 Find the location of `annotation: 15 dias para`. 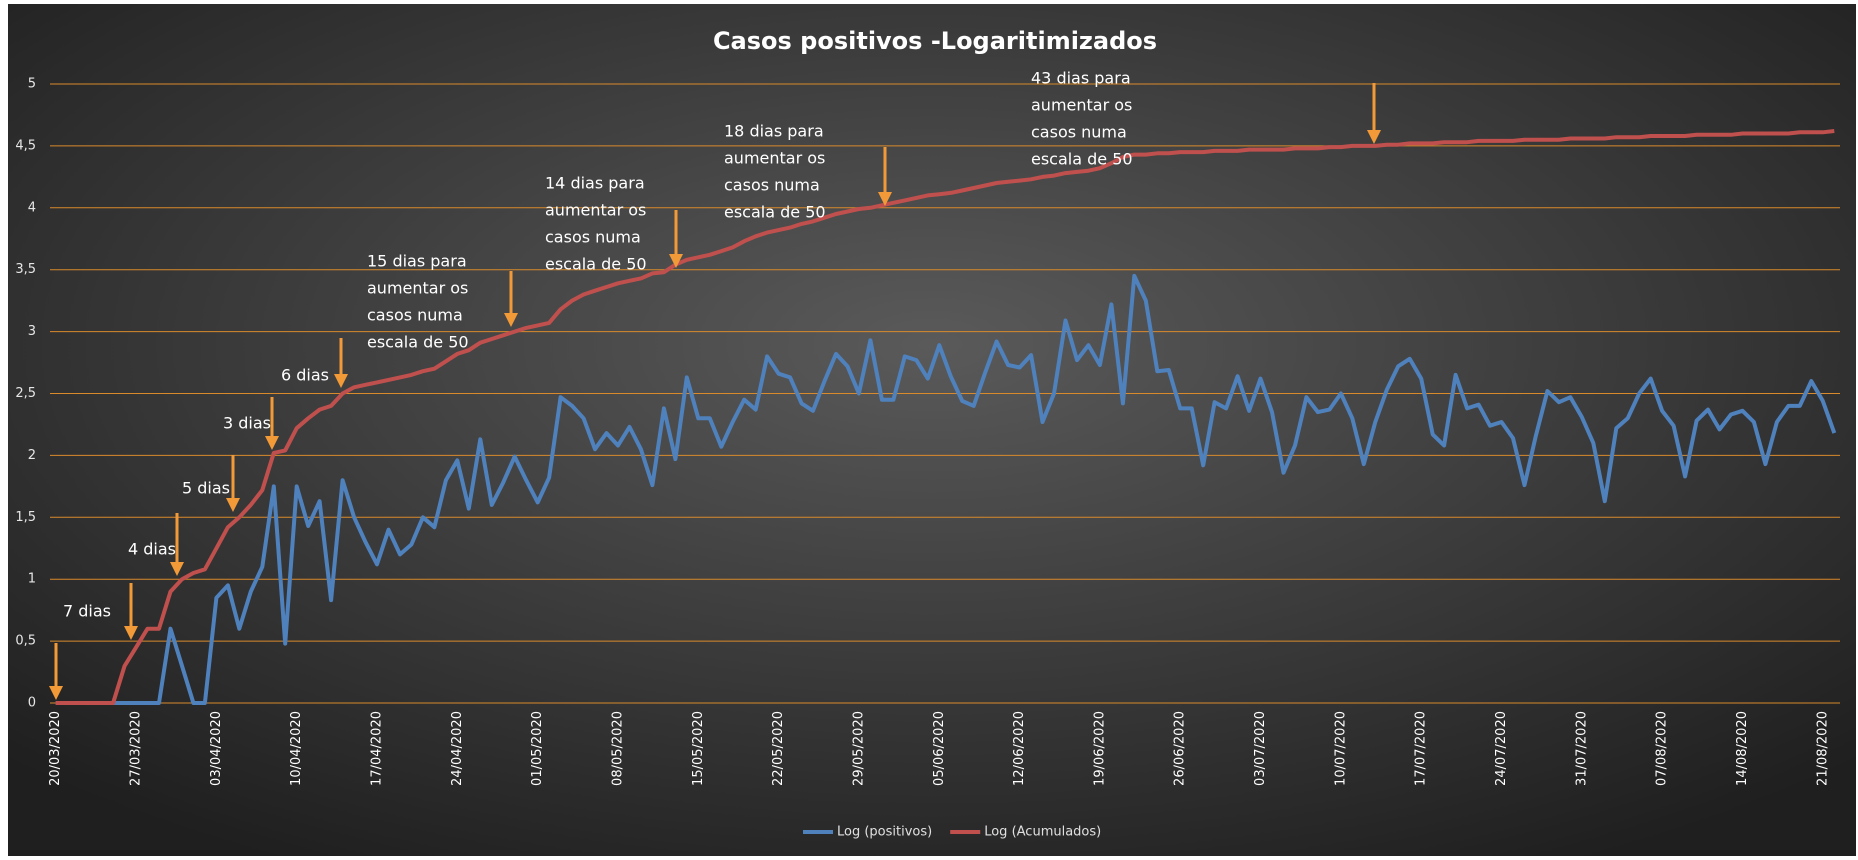

annotation: 15 dias para is located at coordinates (417, 261).